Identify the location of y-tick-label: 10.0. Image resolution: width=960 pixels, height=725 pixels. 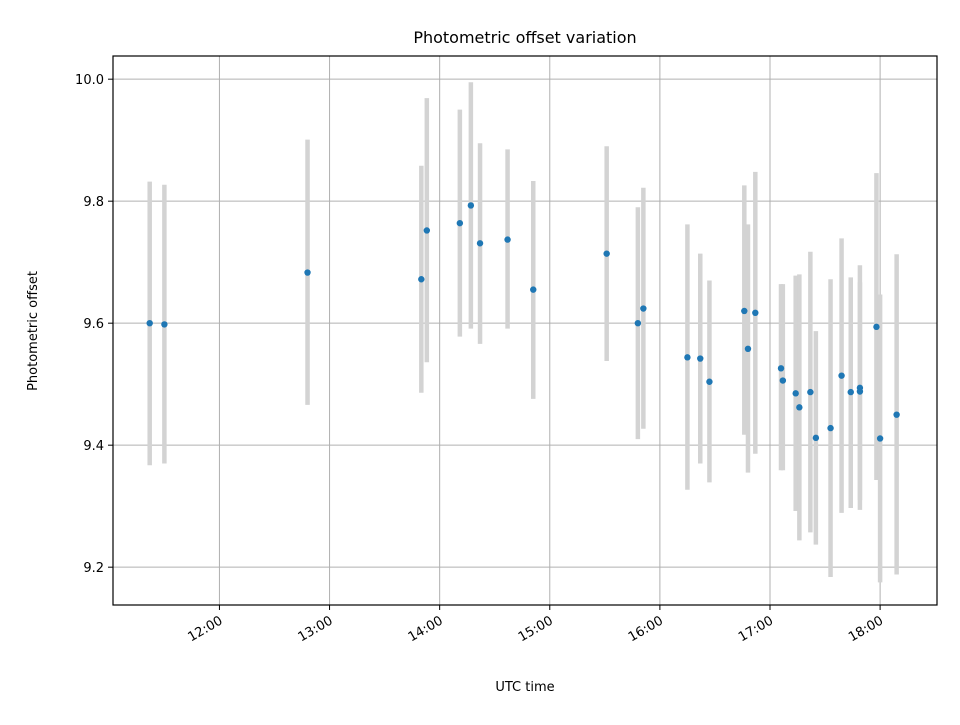
(89, 80).